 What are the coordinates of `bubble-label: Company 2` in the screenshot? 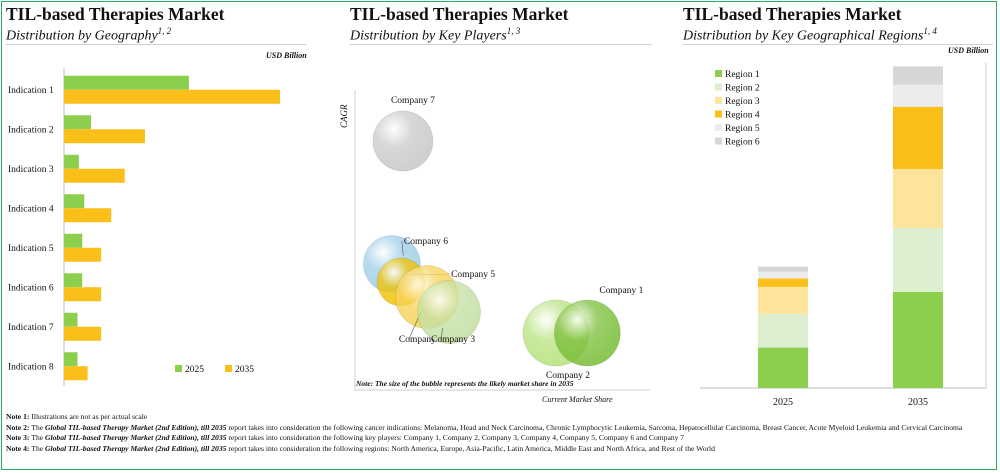 It's located at (568, 376).